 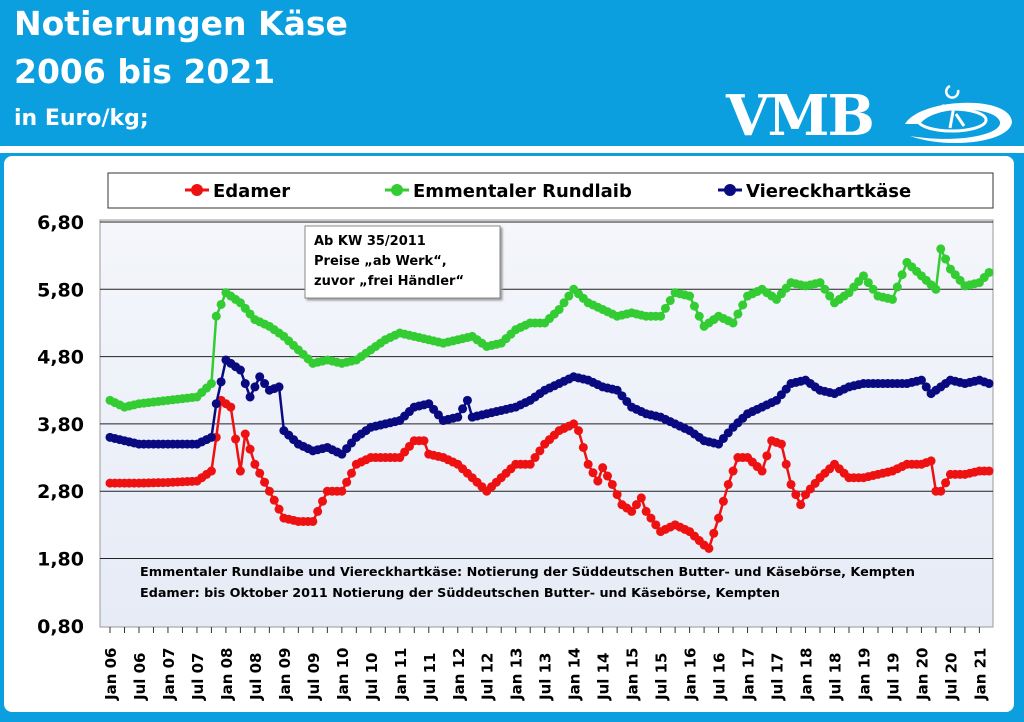 What do you see at coordinates (227, 674) in the screenshot?
I see `x-tick-label: Jan 08` at bounding box center [227, 674].